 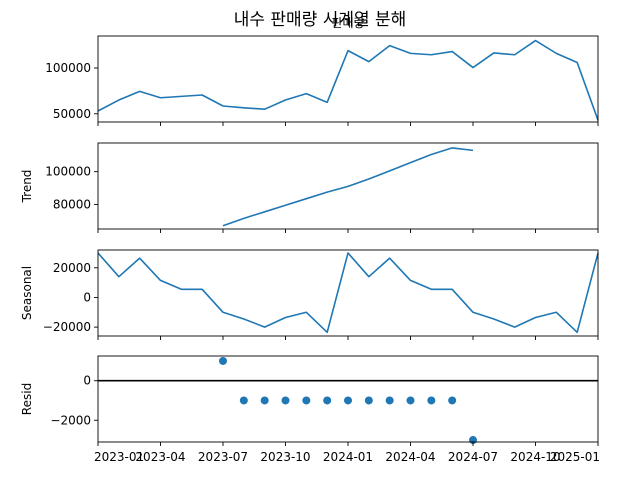 What do you see at coordinates (575, 457) in the screenshot?
I see `x-tick-label: 2025-01` at bounding box center [575, 457].